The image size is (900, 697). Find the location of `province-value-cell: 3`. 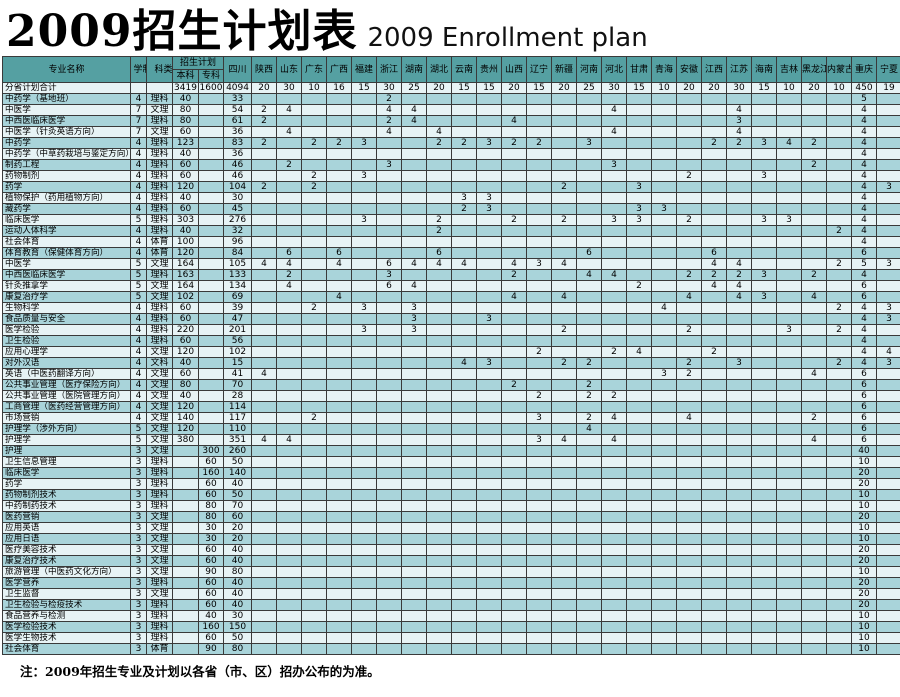

province-value-cell: 3 is located at coordinates (614, 220).